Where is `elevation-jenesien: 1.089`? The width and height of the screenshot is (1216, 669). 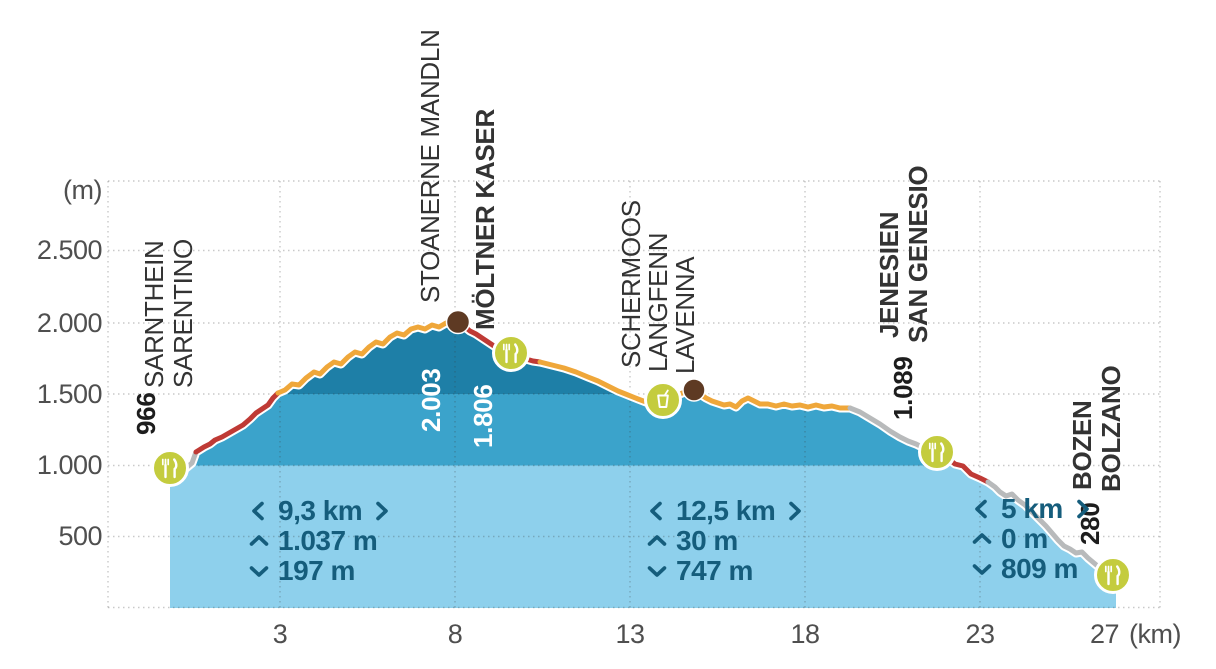
elevation-jenesien: 1.089 is located at coordinates (903, 388).